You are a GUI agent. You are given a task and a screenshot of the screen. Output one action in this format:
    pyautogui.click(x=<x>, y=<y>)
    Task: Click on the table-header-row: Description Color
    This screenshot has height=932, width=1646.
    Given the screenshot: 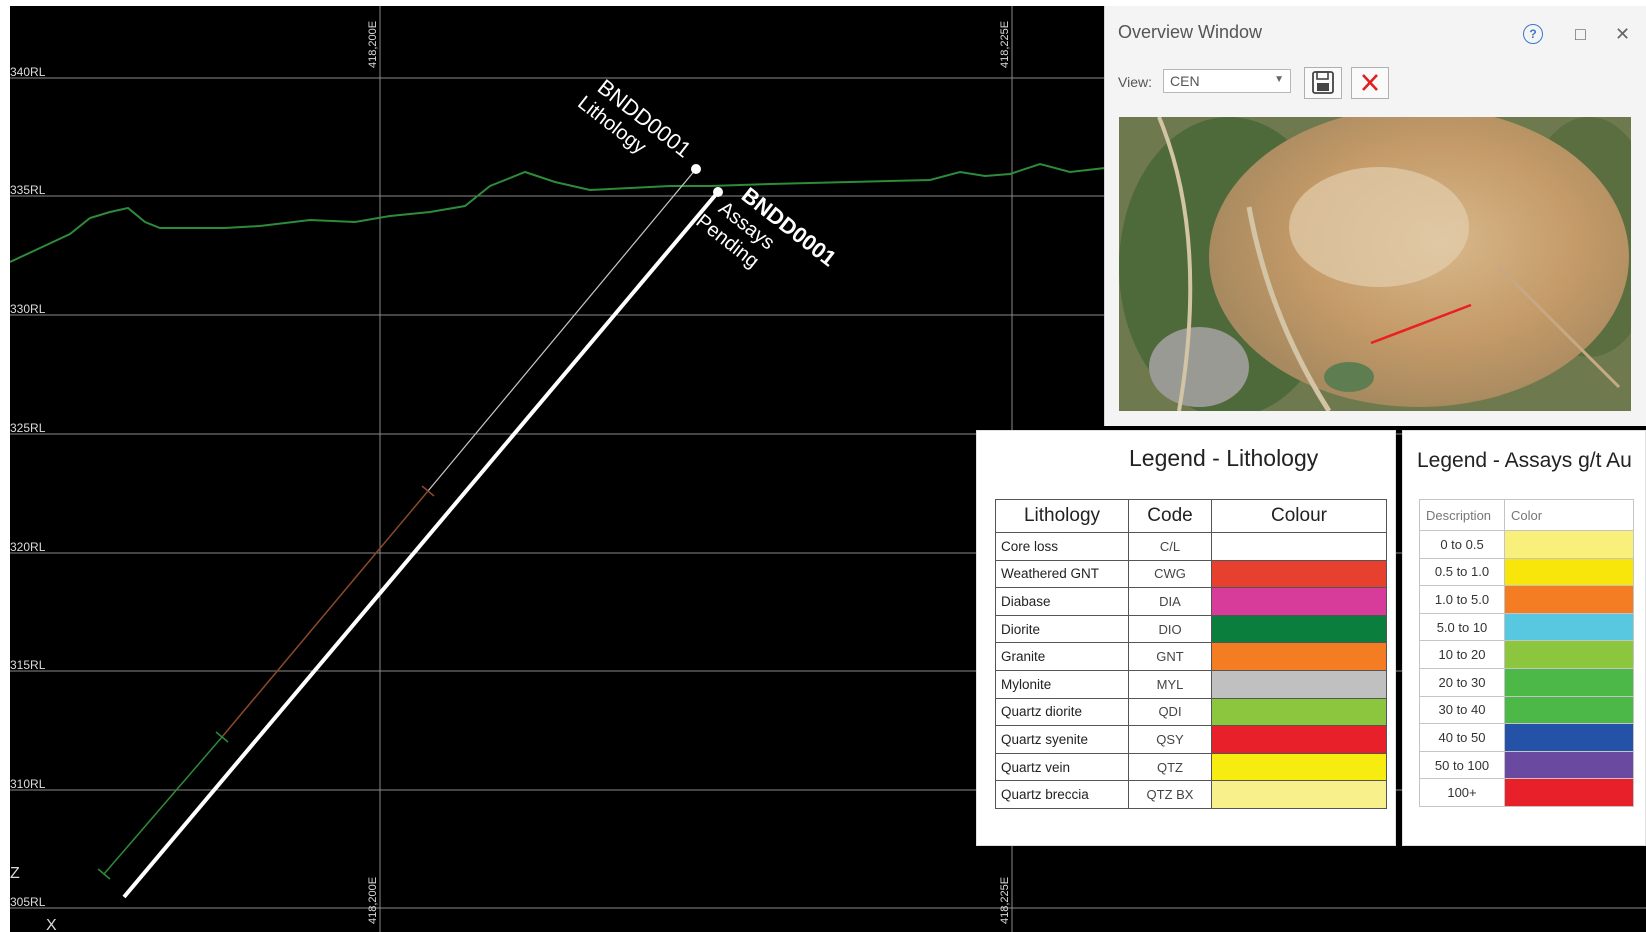 What is the action you would take?
    pyautogui.click(x=1526, y=515)
    